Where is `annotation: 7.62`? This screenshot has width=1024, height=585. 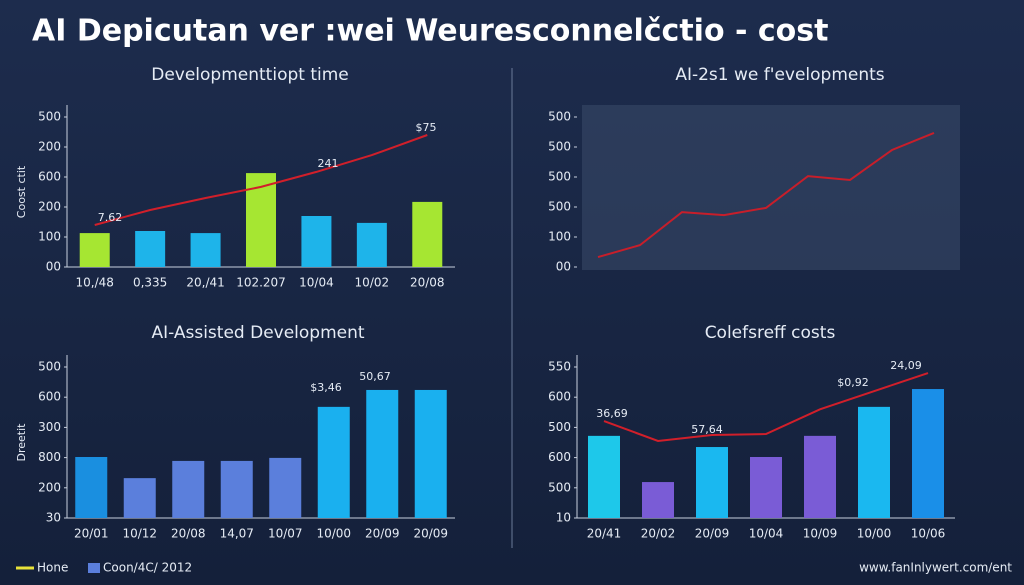
annotation: 7.62 is located at coordinates (110, 217).